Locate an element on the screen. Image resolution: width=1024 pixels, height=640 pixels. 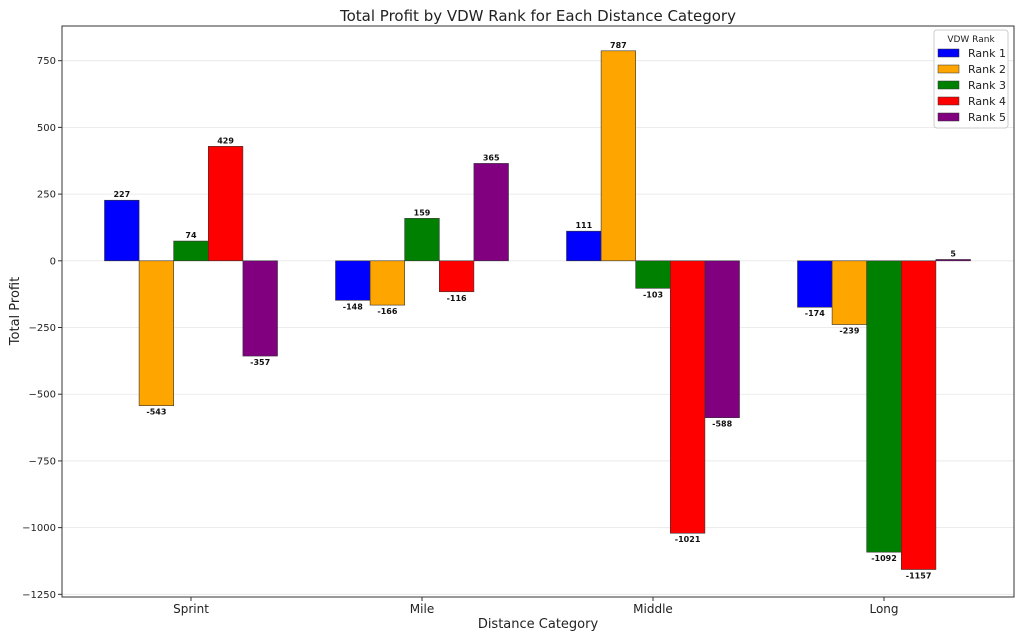
data-label: 227 is located at coordinates (121, 194).